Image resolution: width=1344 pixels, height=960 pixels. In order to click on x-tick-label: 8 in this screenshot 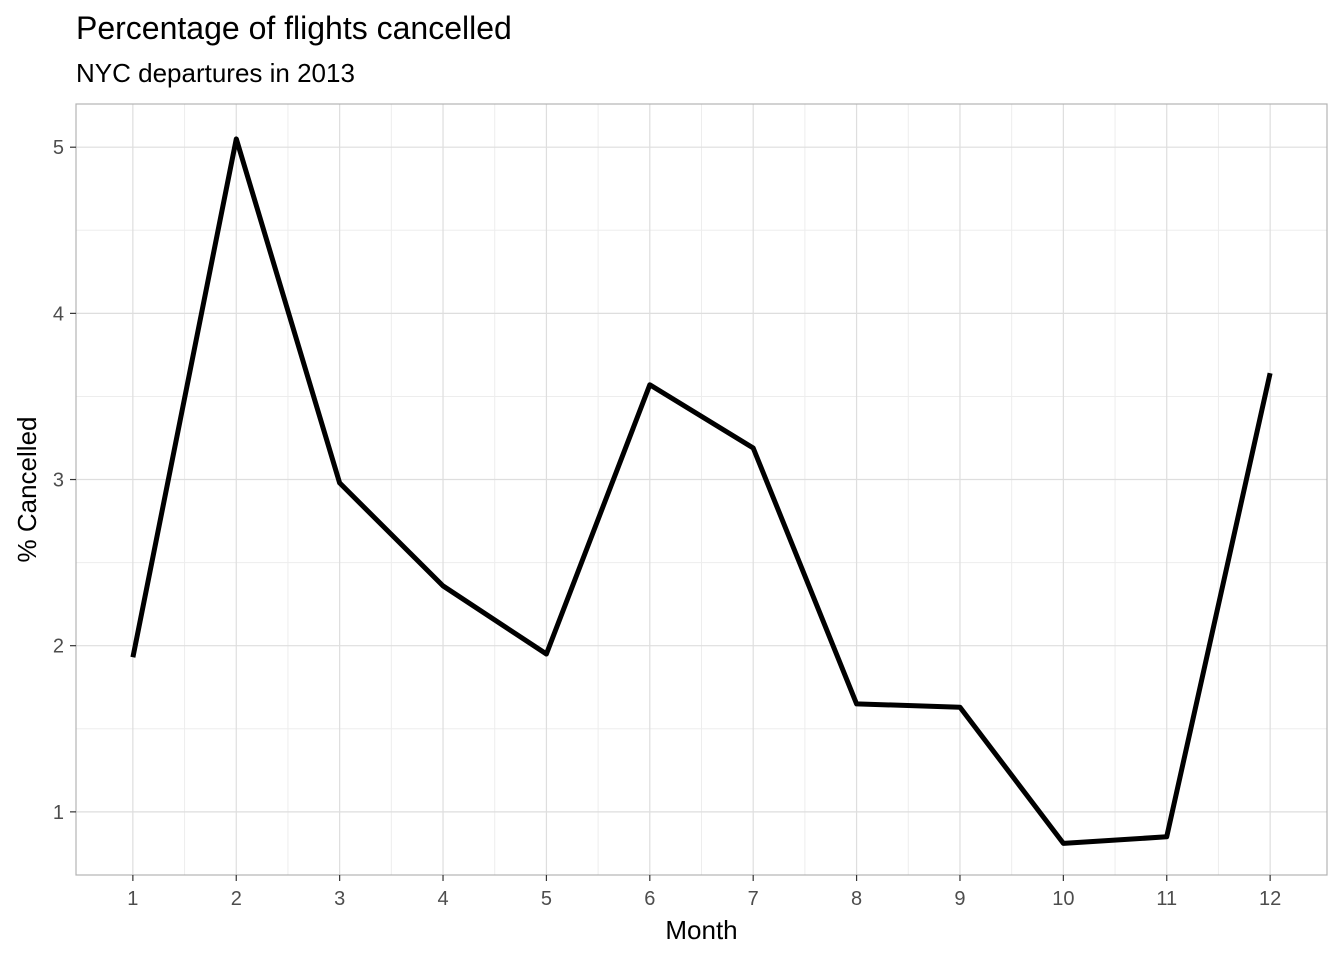, I will do `click(856, 899)`.